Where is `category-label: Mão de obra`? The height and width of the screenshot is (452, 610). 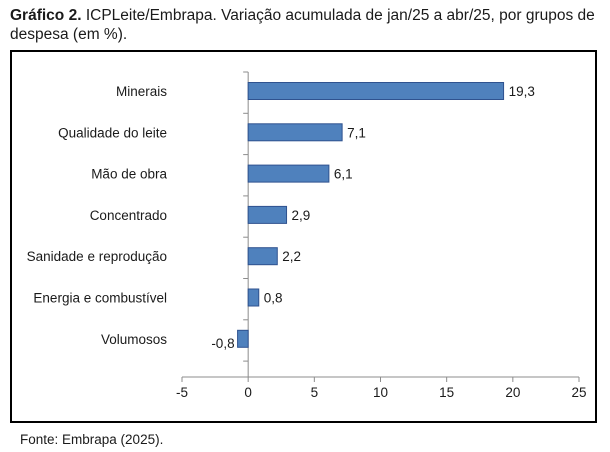
category-label: Mão de obra is located at coordinates (129, 174).